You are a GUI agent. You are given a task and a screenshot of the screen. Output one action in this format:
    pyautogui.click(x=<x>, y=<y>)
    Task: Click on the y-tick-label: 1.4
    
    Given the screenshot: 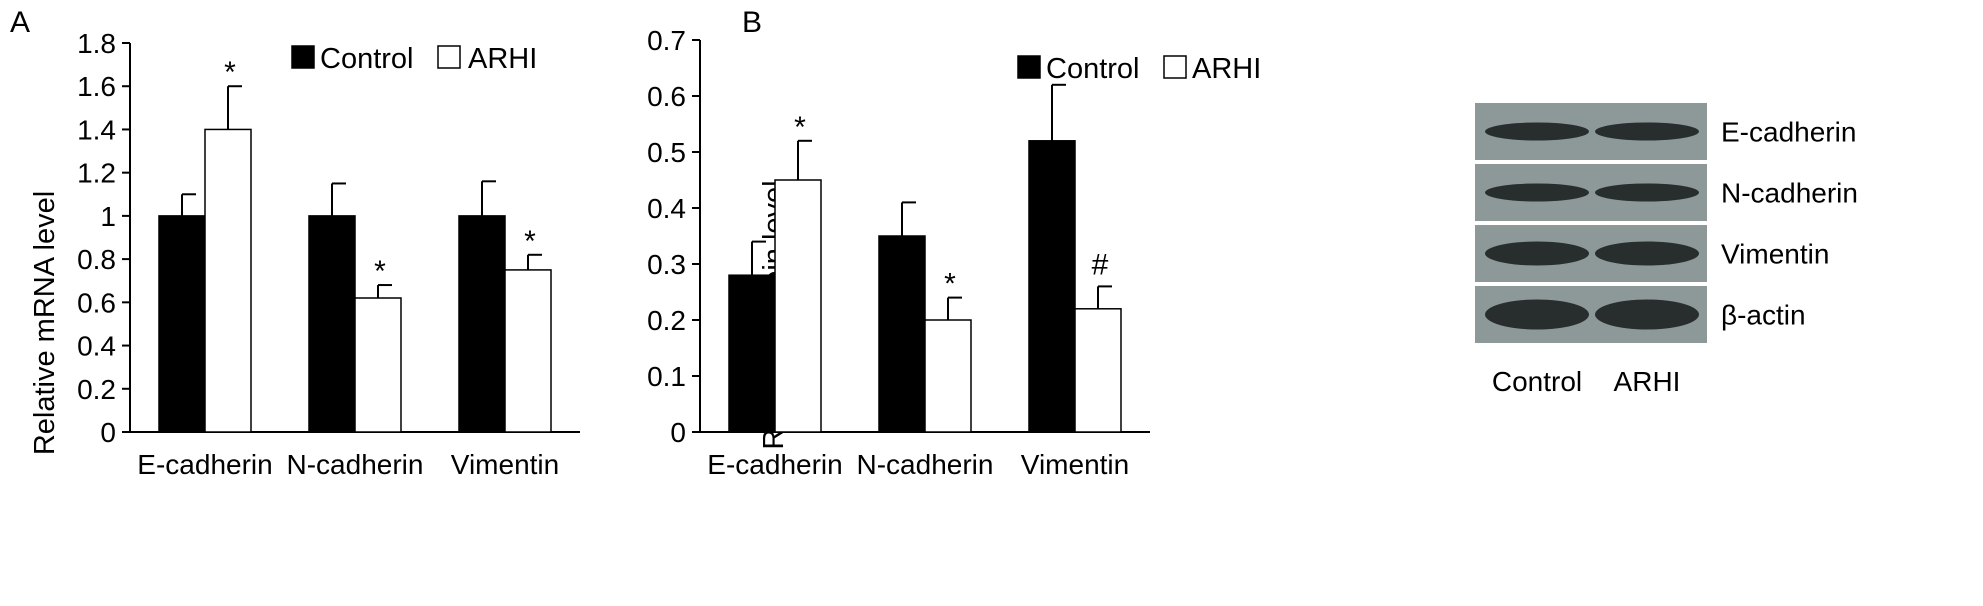 What is the action you would take?
    pyautogui.click(x=96, y=129)
    